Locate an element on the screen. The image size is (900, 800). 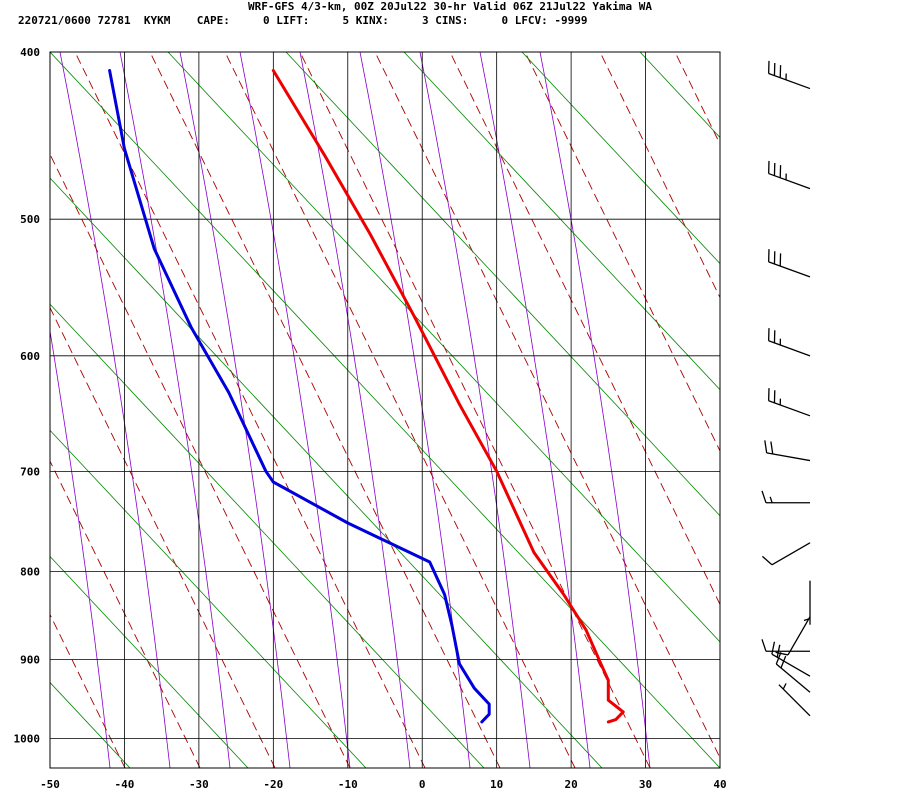
y-tick-label: 400 is located at coordinates (30, 52).